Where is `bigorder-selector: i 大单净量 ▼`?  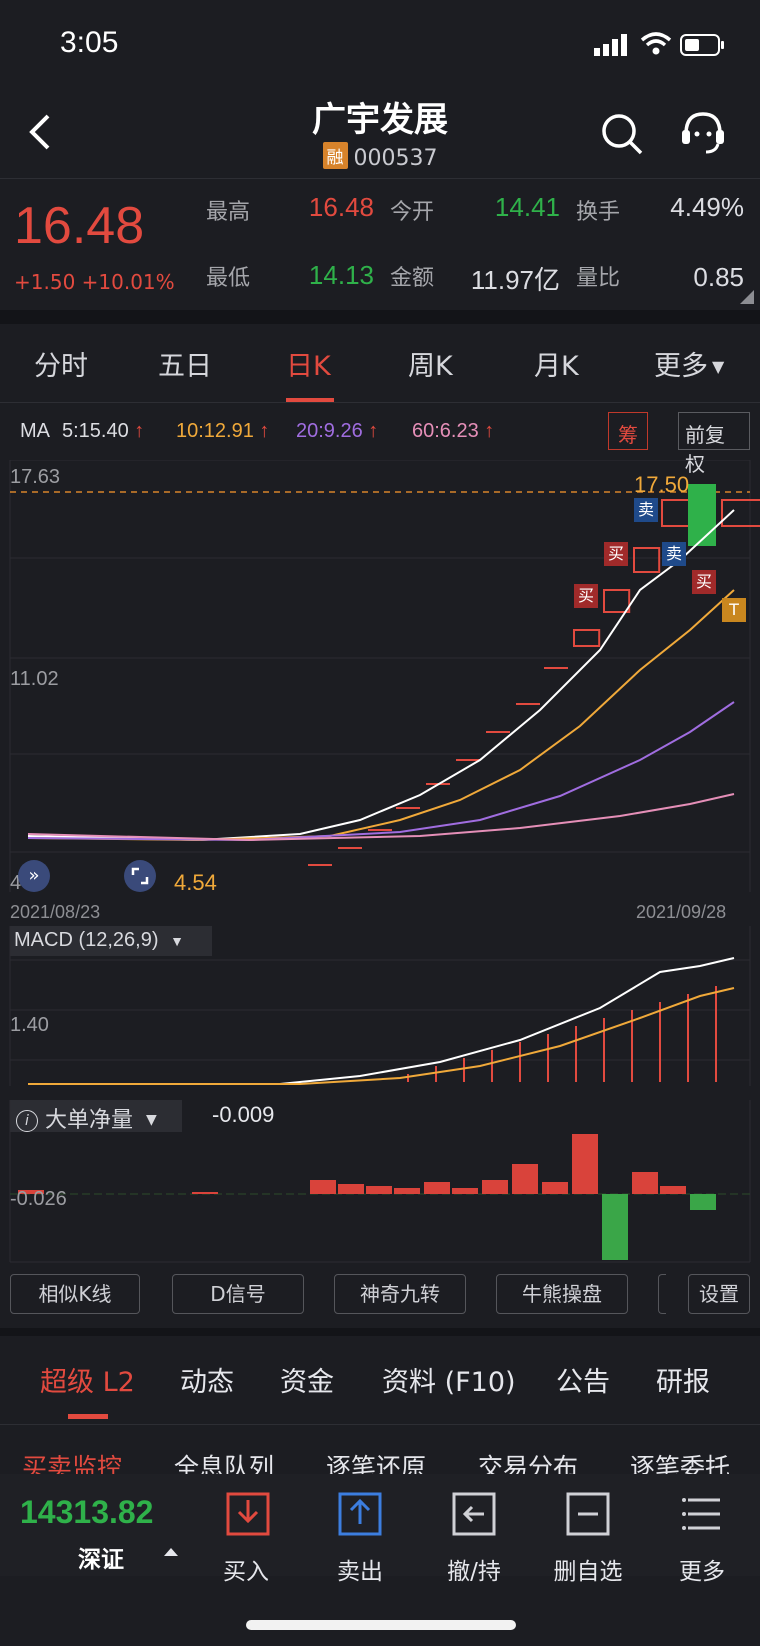
bigorder-selector: i 大单净量 ▼ is located at coordinates (96, 1116).